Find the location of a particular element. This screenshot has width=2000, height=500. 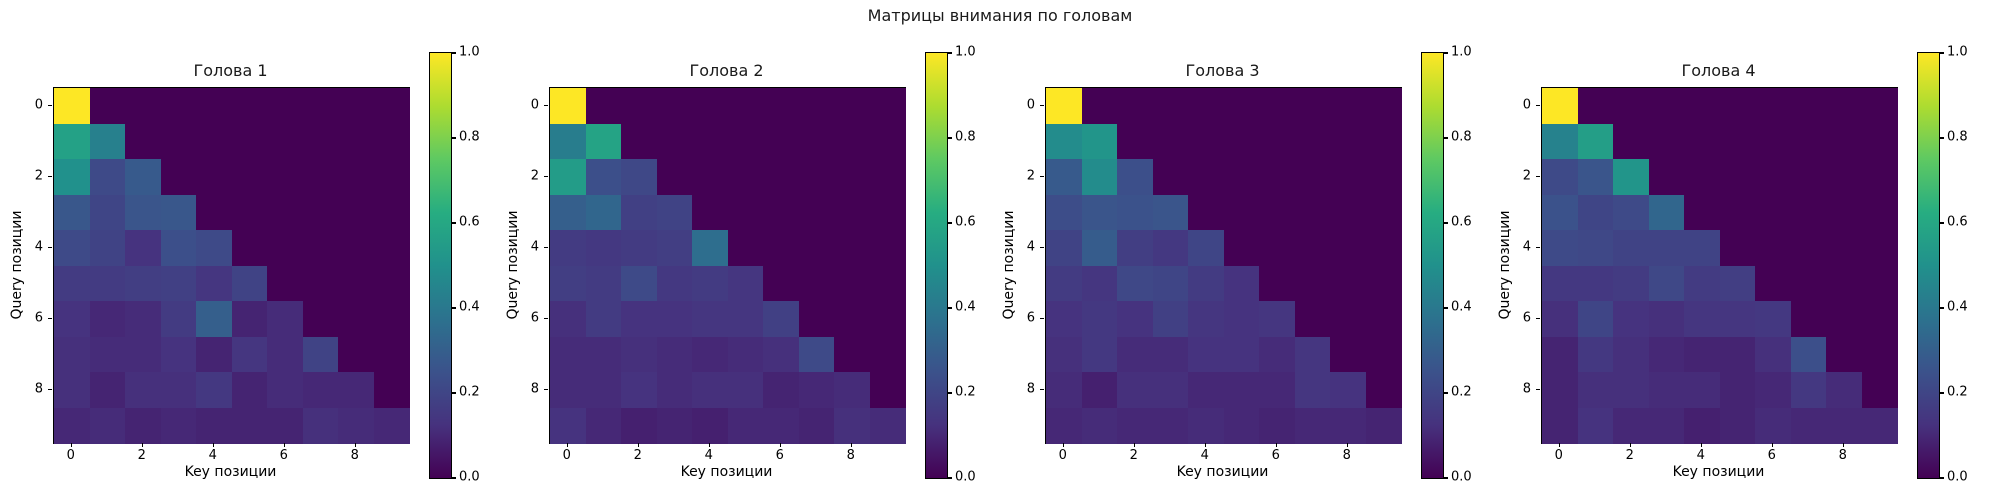

y-tick-label: 6 is located at coordinates (1030, 318).